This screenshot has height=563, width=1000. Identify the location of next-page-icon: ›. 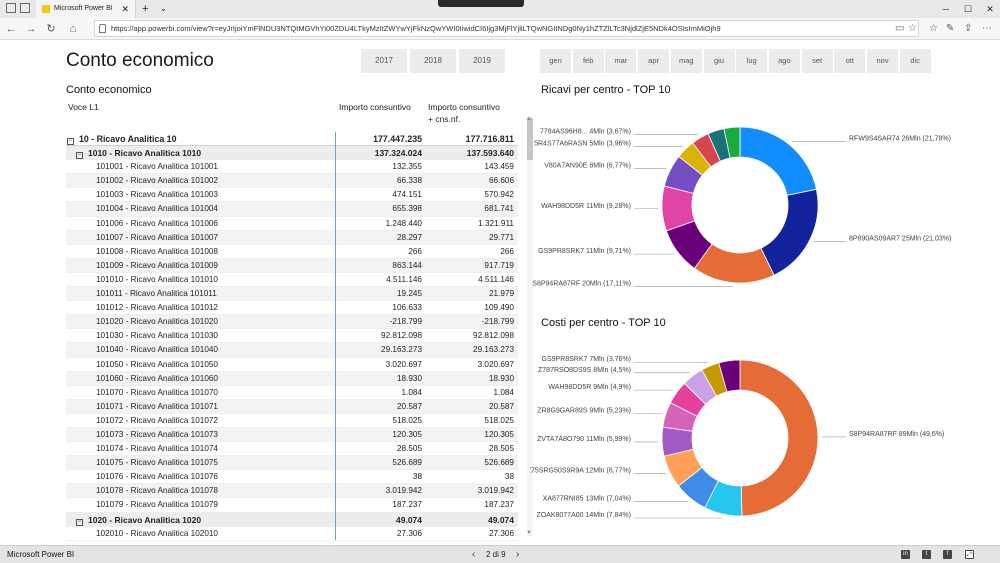
(518, 554).